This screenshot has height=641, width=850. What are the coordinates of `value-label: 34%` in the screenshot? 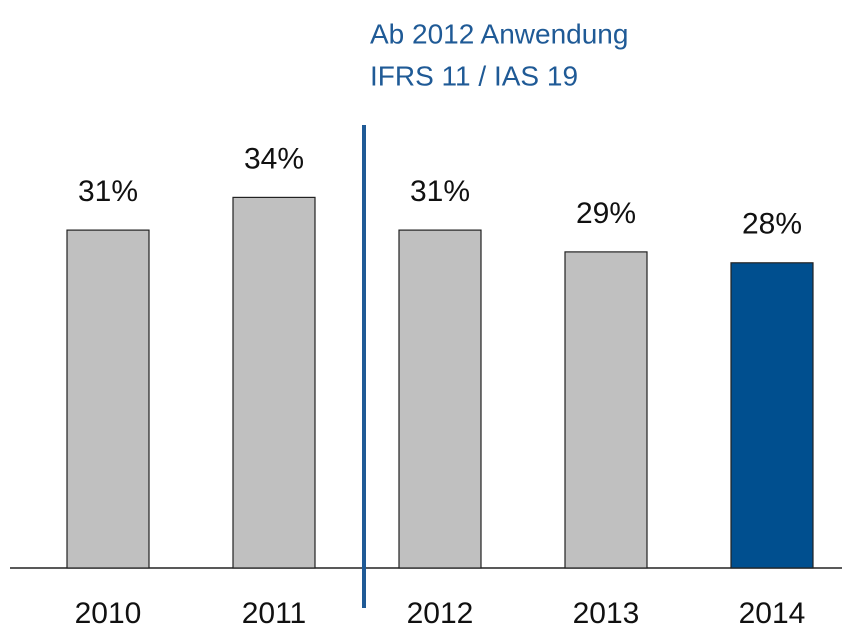 It's located at (274, 158).